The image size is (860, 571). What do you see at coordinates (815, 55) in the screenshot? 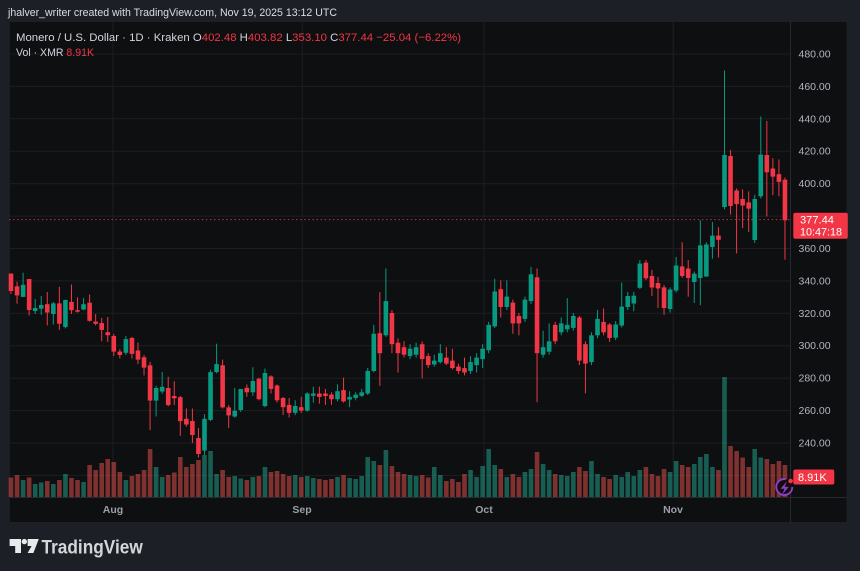
I see `svg-text: 480.00` at bounding box center [815, 55].